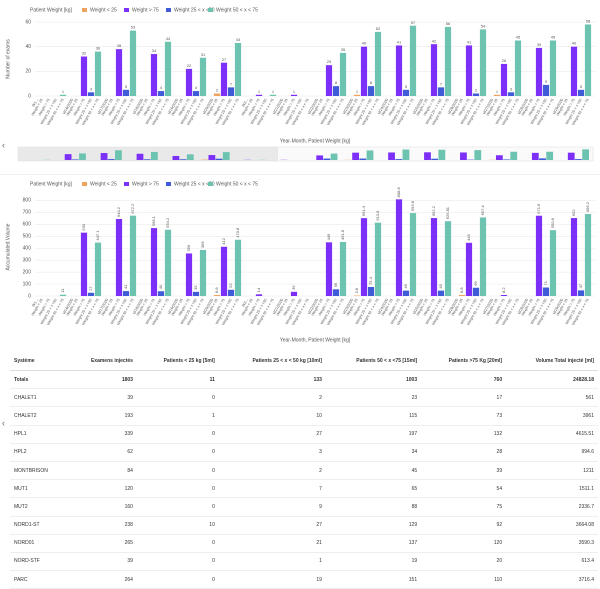 The height and width of the screenshot is (589, 600). Describe the element at coordinates (343, 49) in the screenshot. I see `data-label: 35` at that location.